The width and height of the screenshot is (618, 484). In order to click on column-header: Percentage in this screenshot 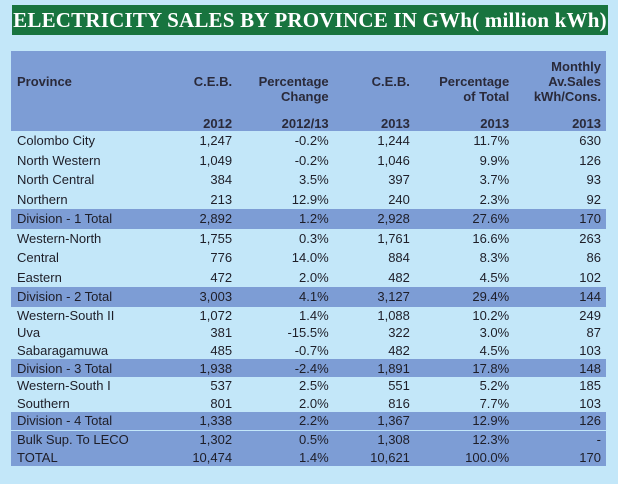, I will do `click(474, 81)`.